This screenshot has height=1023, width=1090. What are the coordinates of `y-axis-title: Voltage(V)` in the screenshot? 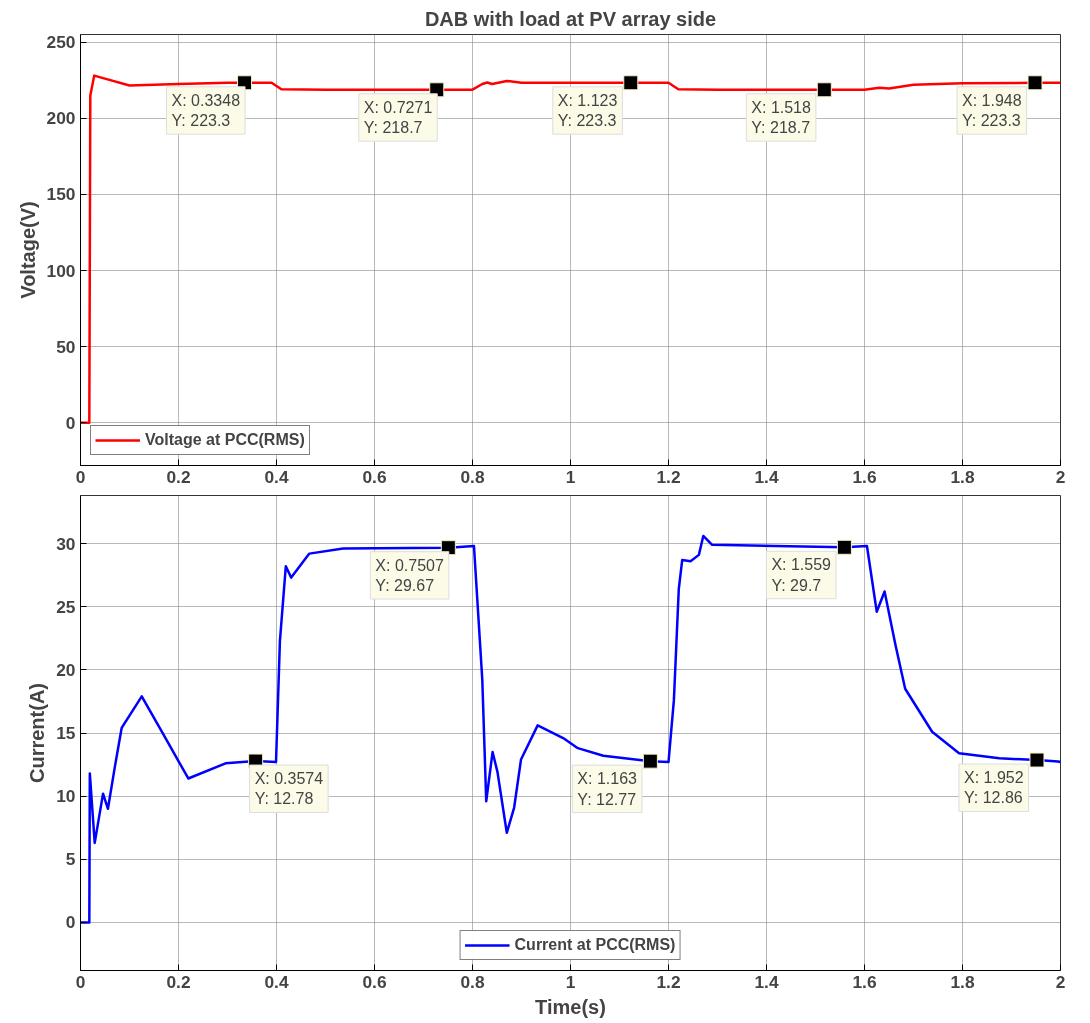 It's located at (27, 250).